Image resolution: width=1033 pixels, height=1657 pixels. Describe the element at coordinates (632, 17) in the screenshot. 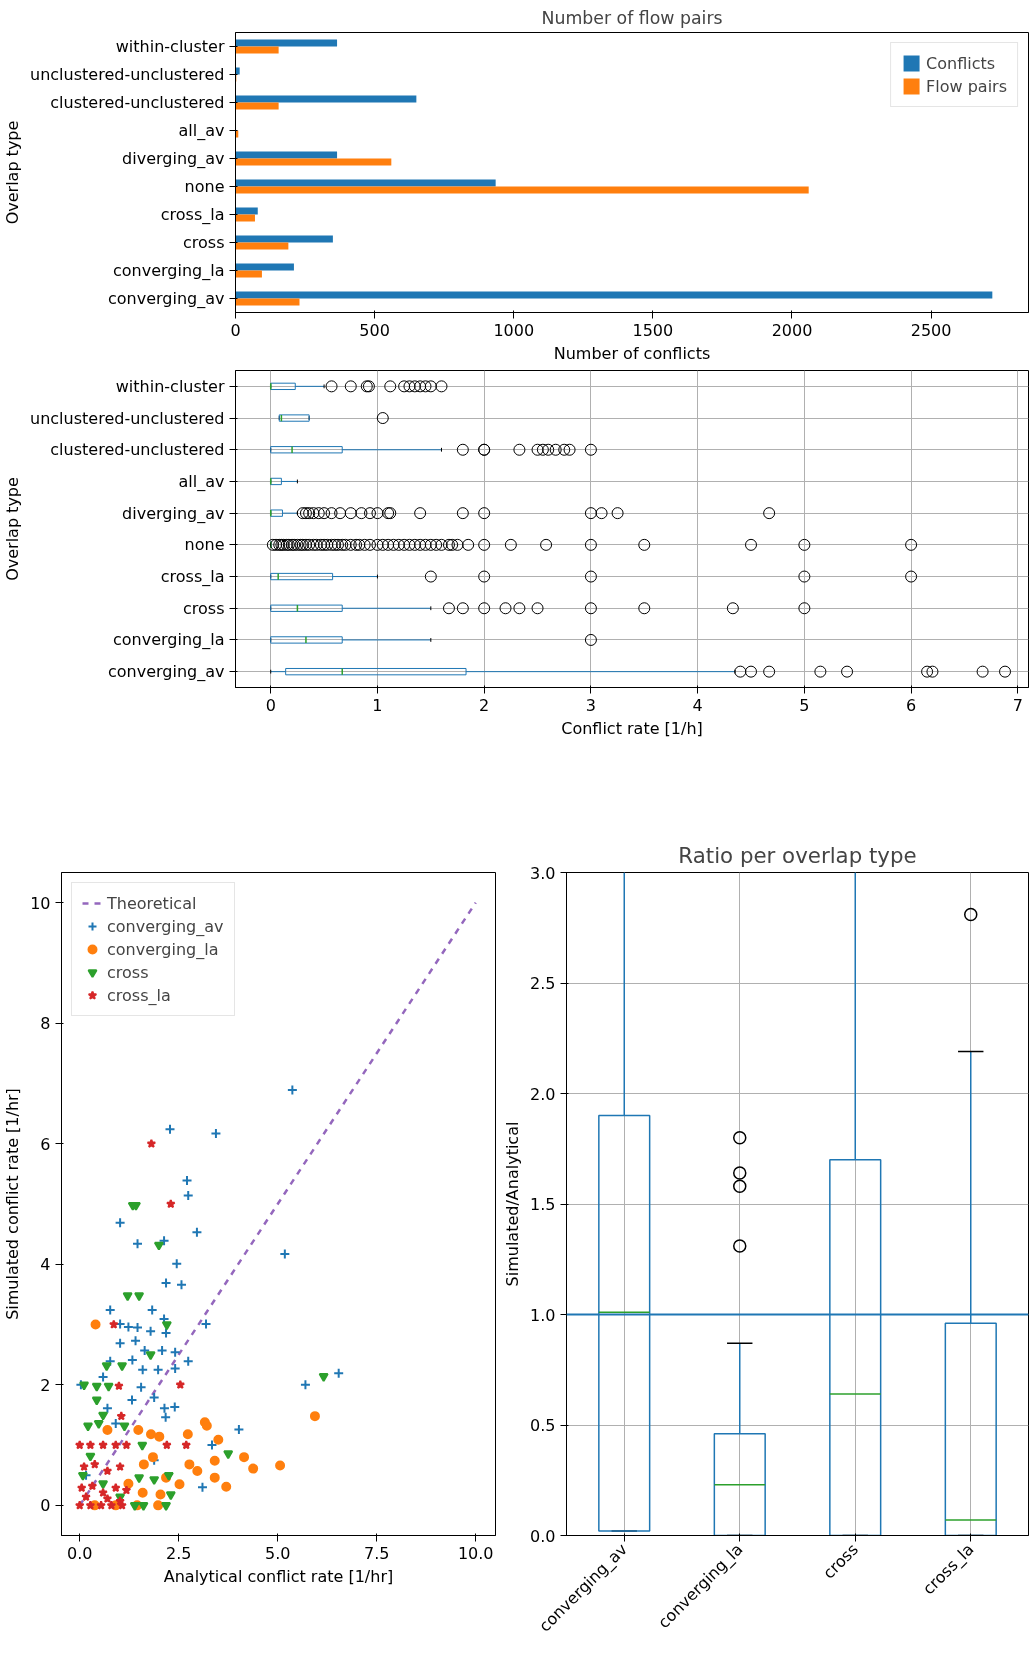

I see `chart-title: Number of flow pairs` at that location.